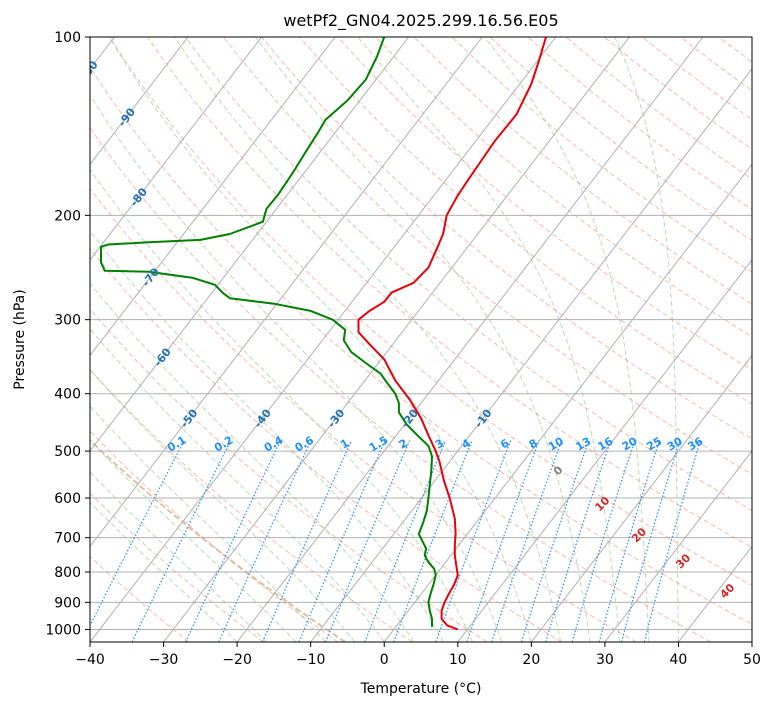  I want to click on isotherm-label: -30, so click(336, 418).